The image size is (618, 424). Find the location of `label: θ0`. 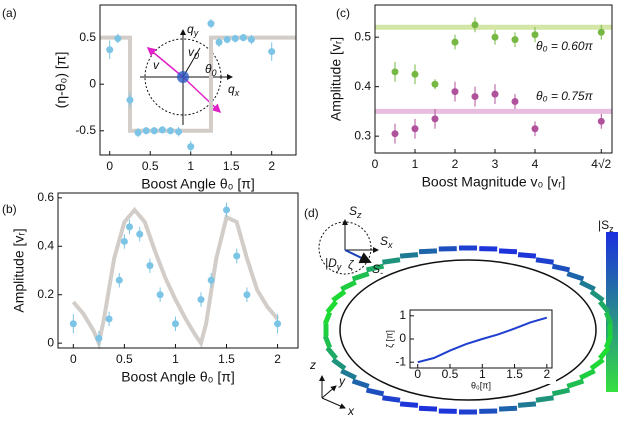

label: θ0 is located at coordinates (211, 70).